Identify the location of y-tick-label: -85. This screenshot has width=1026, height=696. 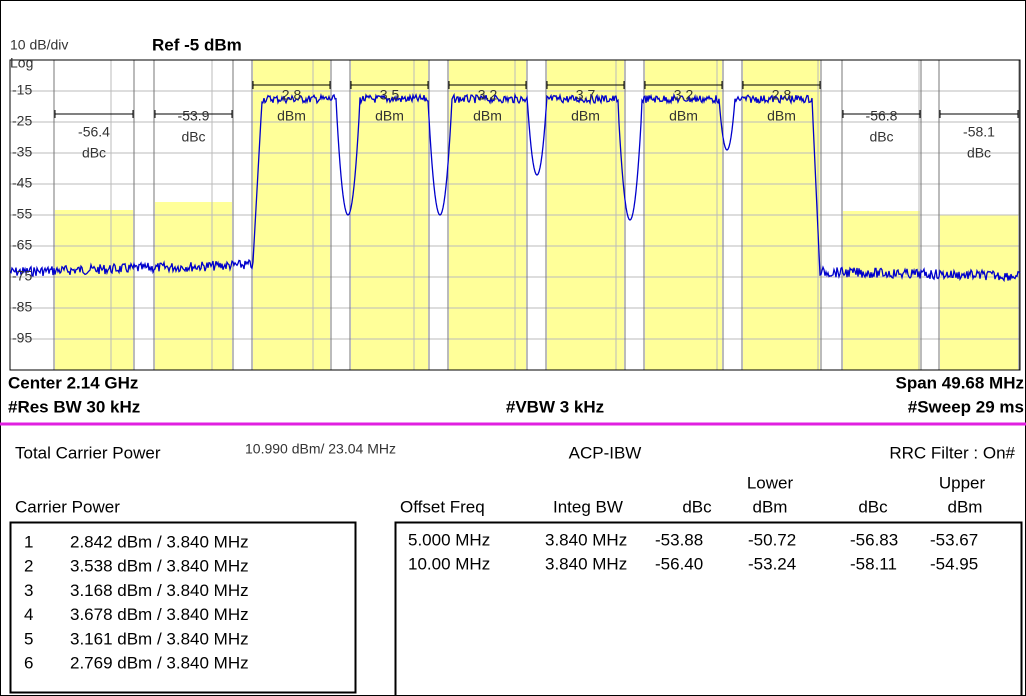
(22, 307).